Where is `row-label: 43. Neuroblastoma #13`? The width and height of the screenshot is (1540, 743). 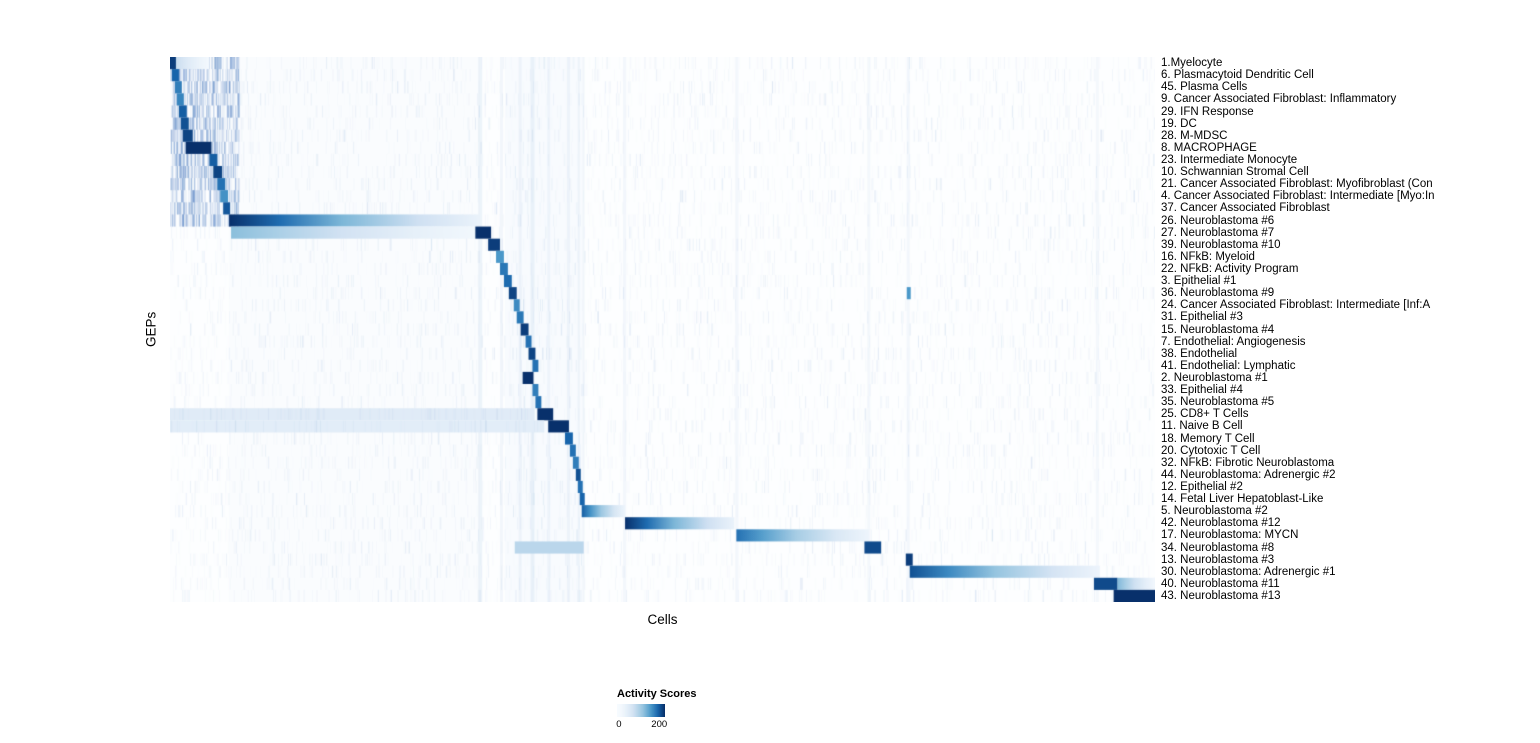
row-label: 43. Neuroblastoma #13 is located at coordinates (1221, 595).